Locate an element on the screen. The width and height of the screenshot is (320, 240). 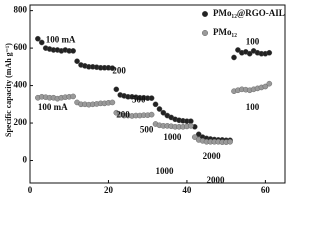
y-tick-label: 800 is located at coordinates (21, 10).